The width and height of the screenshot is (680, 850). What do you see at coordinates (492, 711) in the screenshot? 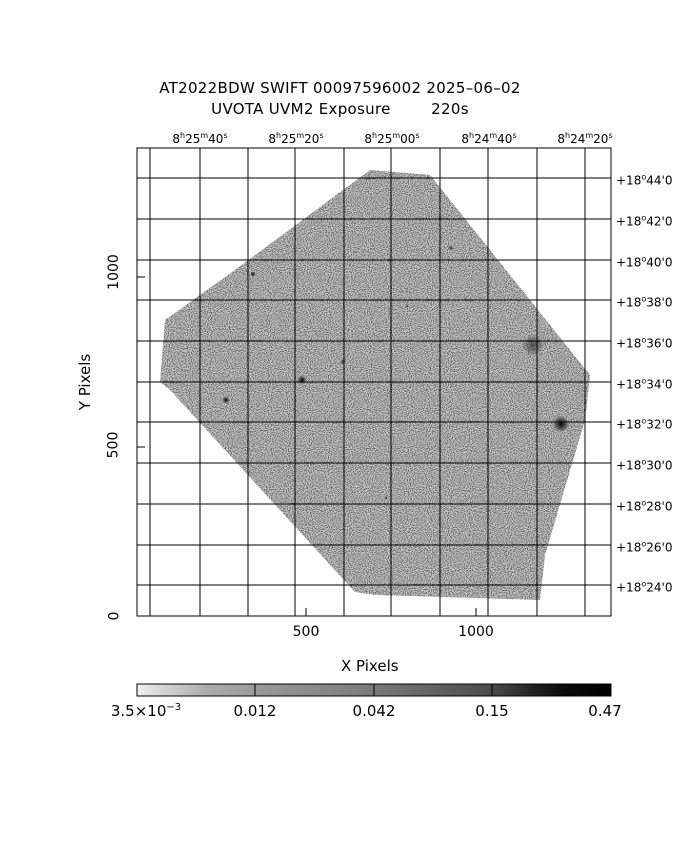
I see `colorbar-label: 0.15` at bounding box center [492, 711].